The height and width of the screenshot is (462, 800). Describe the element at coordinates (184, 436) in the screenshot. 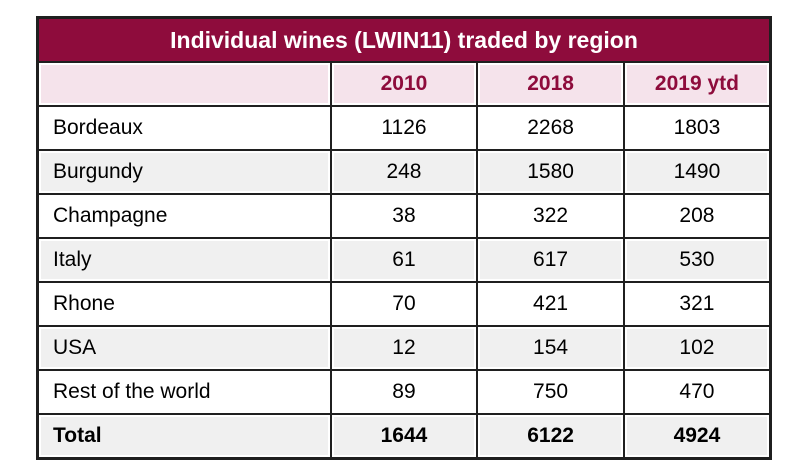

I see `region-cell: Total` at that location.